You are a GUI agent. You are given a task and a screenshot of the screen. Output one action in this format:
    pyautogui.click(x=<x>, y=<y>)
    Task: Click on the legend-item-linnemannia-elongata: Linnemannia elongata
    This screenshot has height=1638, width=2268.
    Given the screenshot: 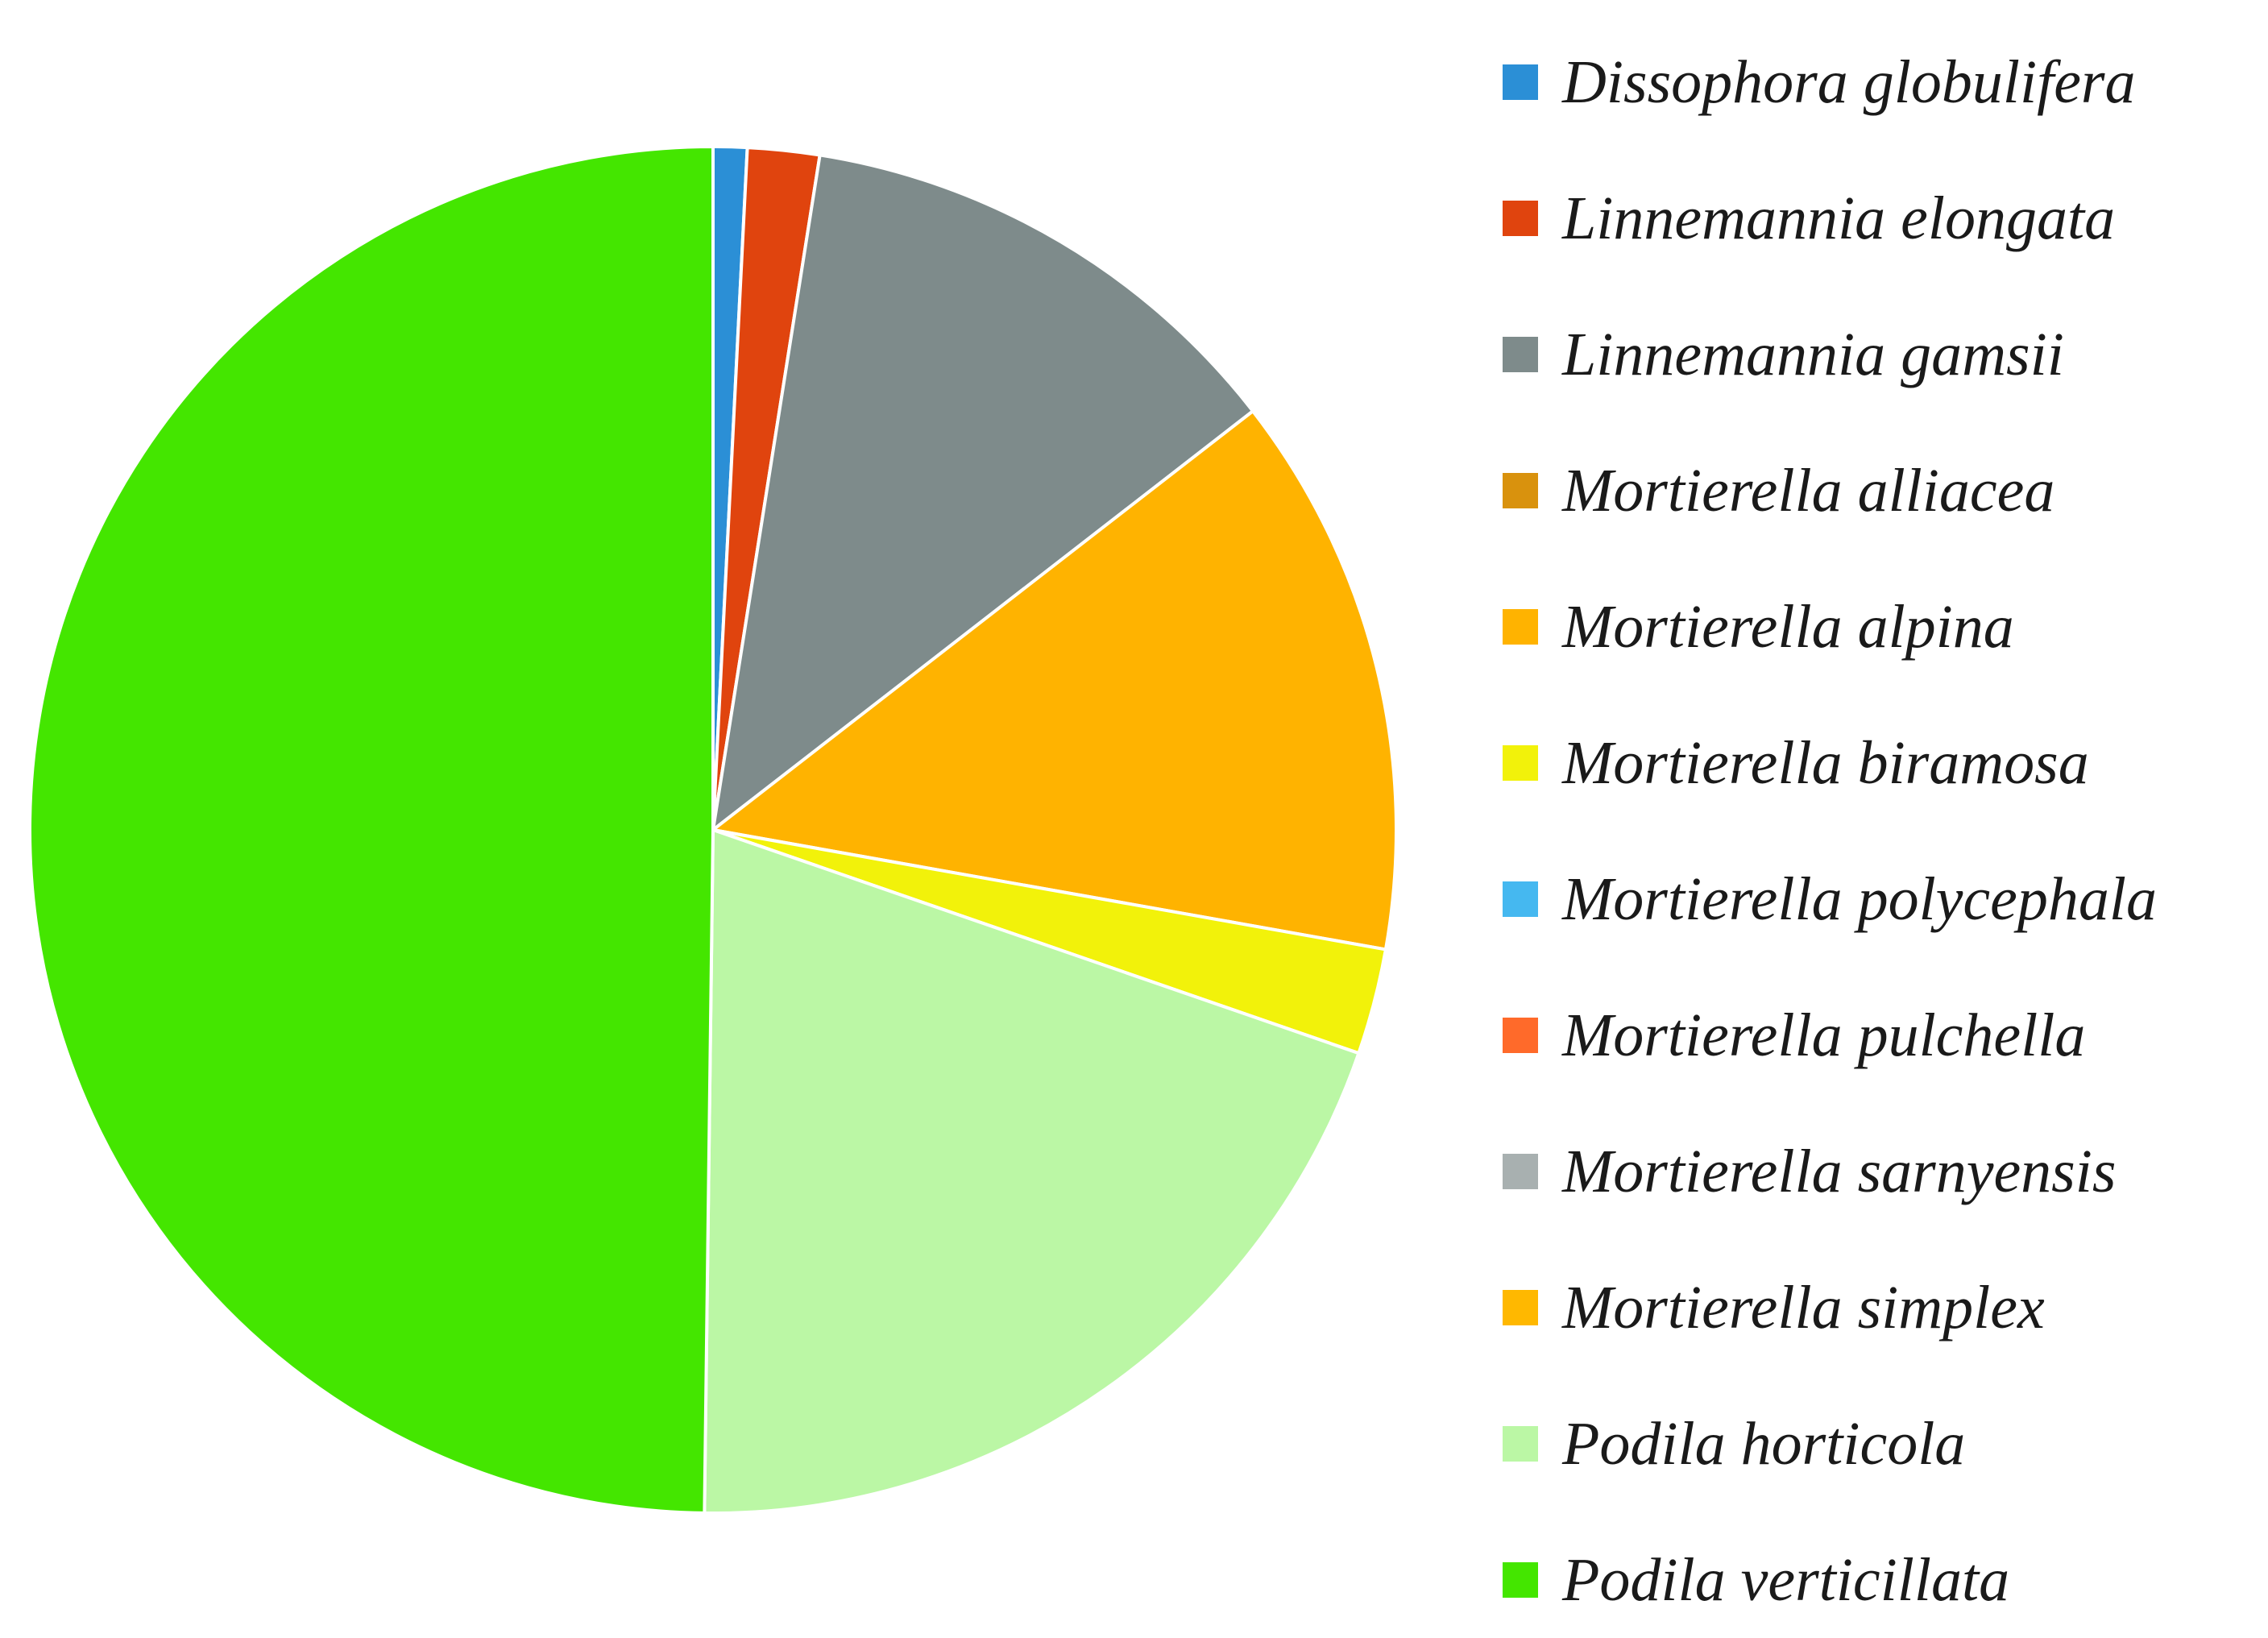 What is the action you would take?
    pyautogui.click(x=1809, y=219)
    